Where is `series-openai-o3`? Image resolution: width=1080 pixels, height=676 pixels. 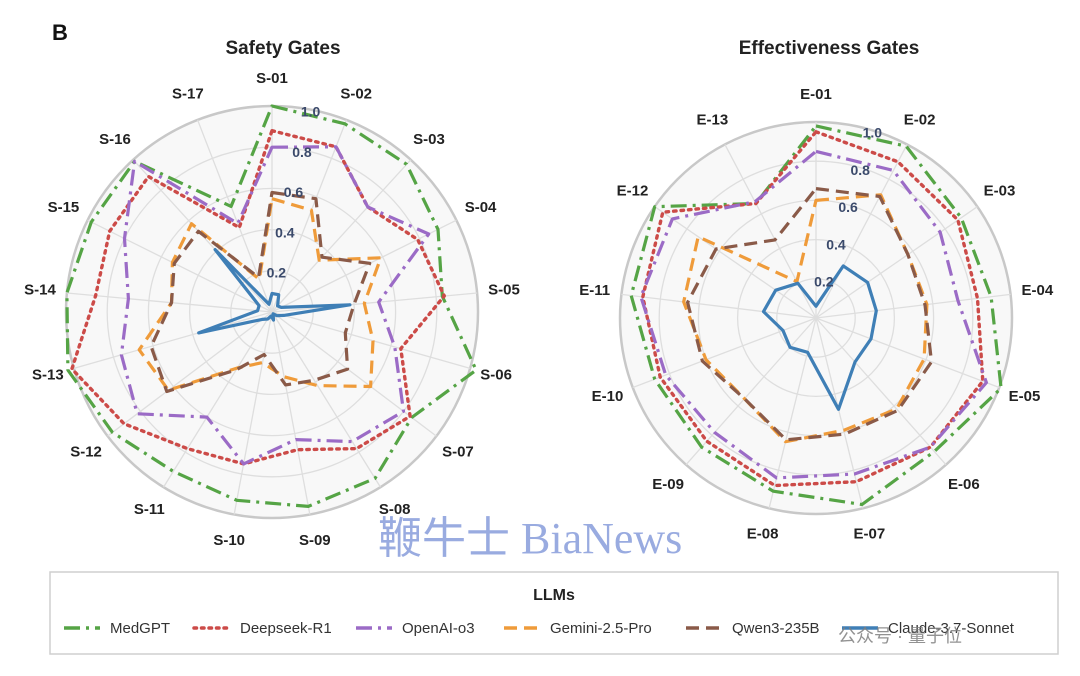 series-openai-o3 is located at coordinates (275, 305).